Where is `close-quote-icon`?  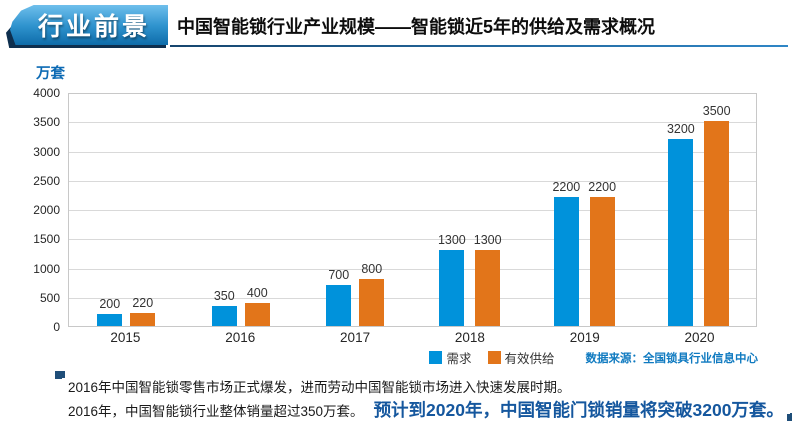
close-quote-icon is located at coordinates (789, 417).